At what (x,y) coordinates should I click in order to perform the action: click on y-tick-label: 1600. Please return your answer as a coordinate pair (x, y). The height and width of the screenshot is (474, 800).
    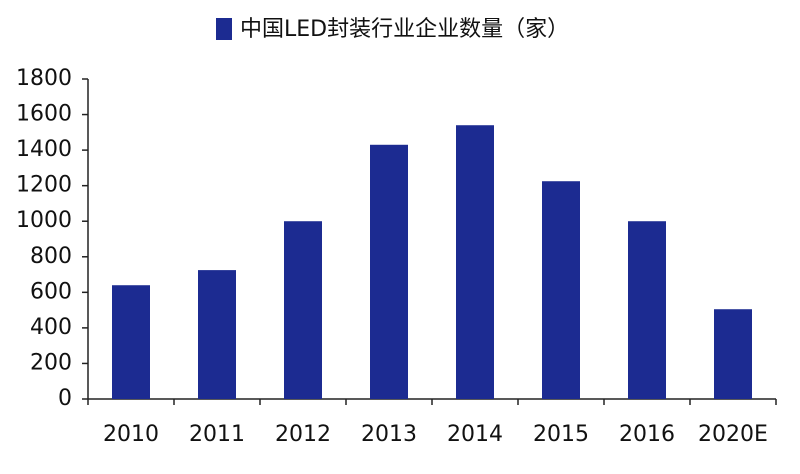
    Looking at the image, I should click on (44, 114).